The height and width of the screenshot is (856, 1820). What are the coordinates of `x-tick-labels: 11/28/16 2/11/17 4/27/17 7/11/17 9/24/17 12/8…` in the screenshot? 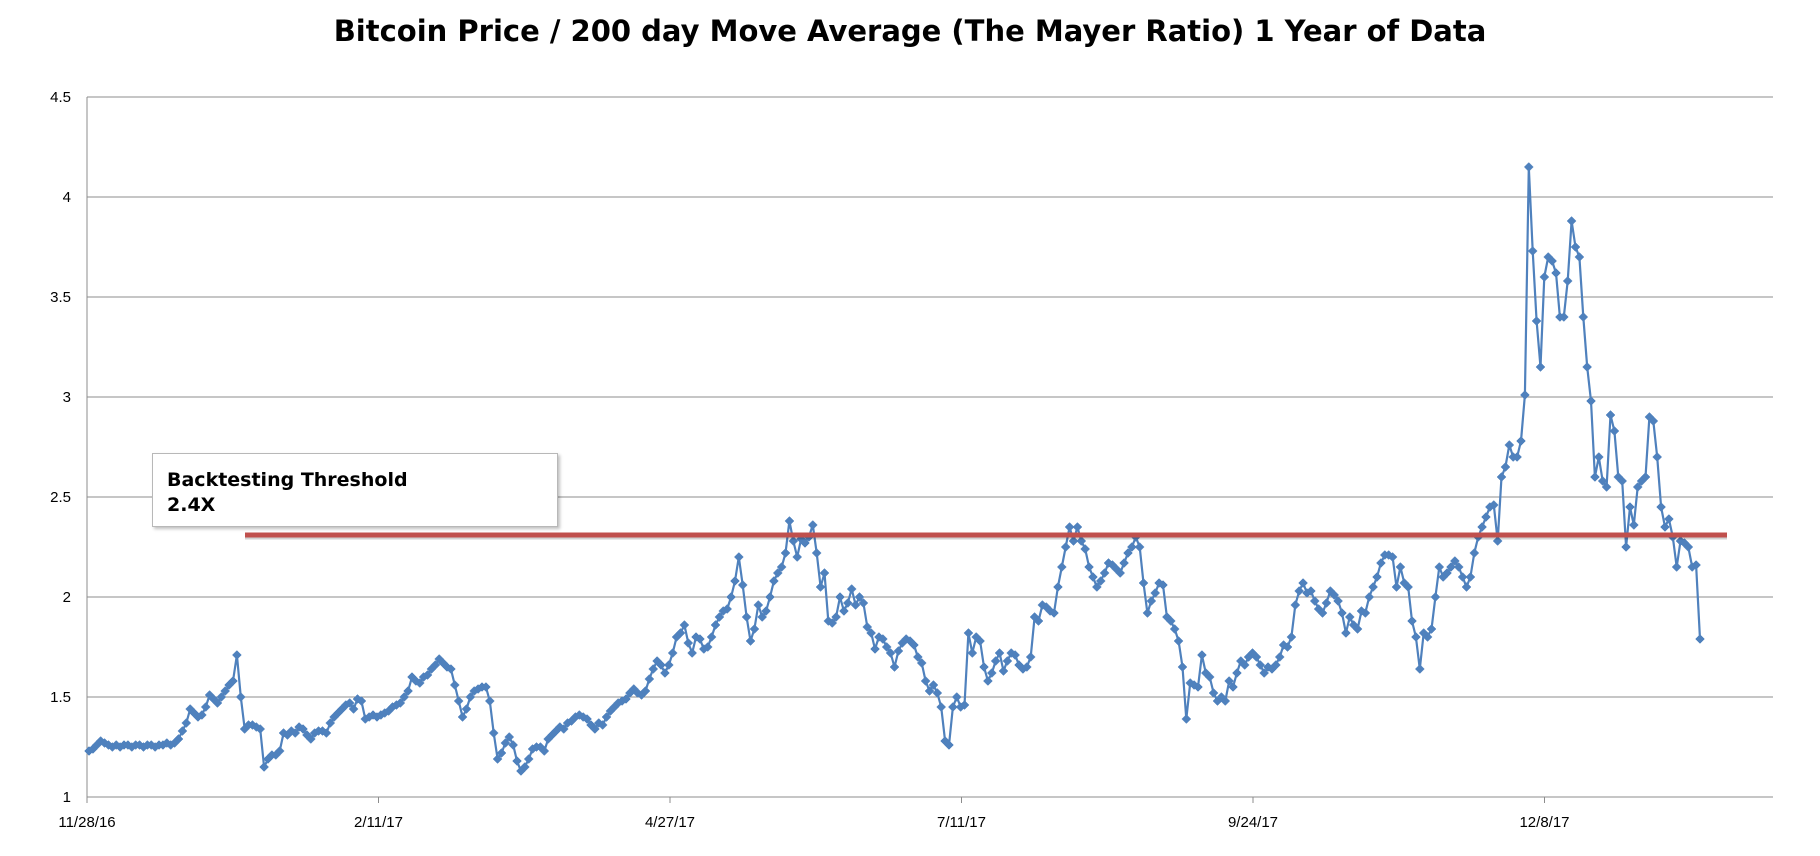 It's located at (813, 822).